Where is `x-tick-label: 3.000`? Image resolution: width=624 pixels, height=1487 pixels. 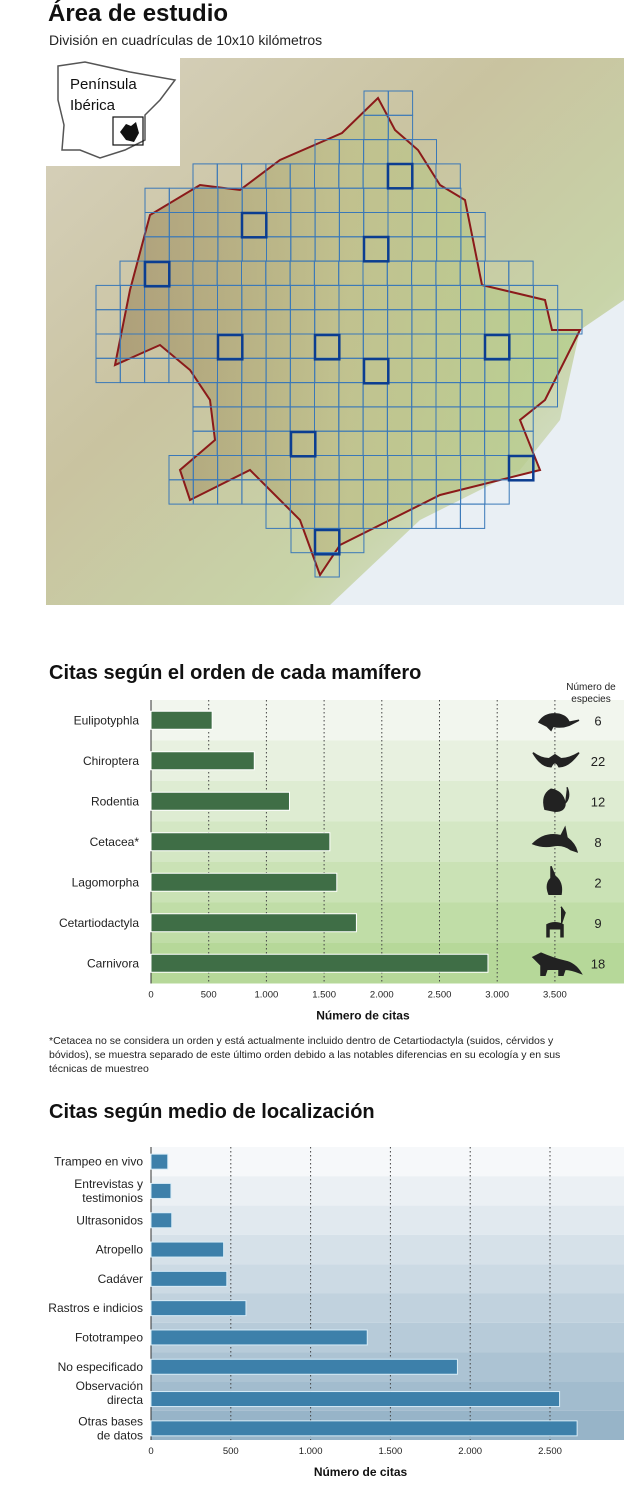
x-tick-label: 3.000 is located at coordinates (497, 995).